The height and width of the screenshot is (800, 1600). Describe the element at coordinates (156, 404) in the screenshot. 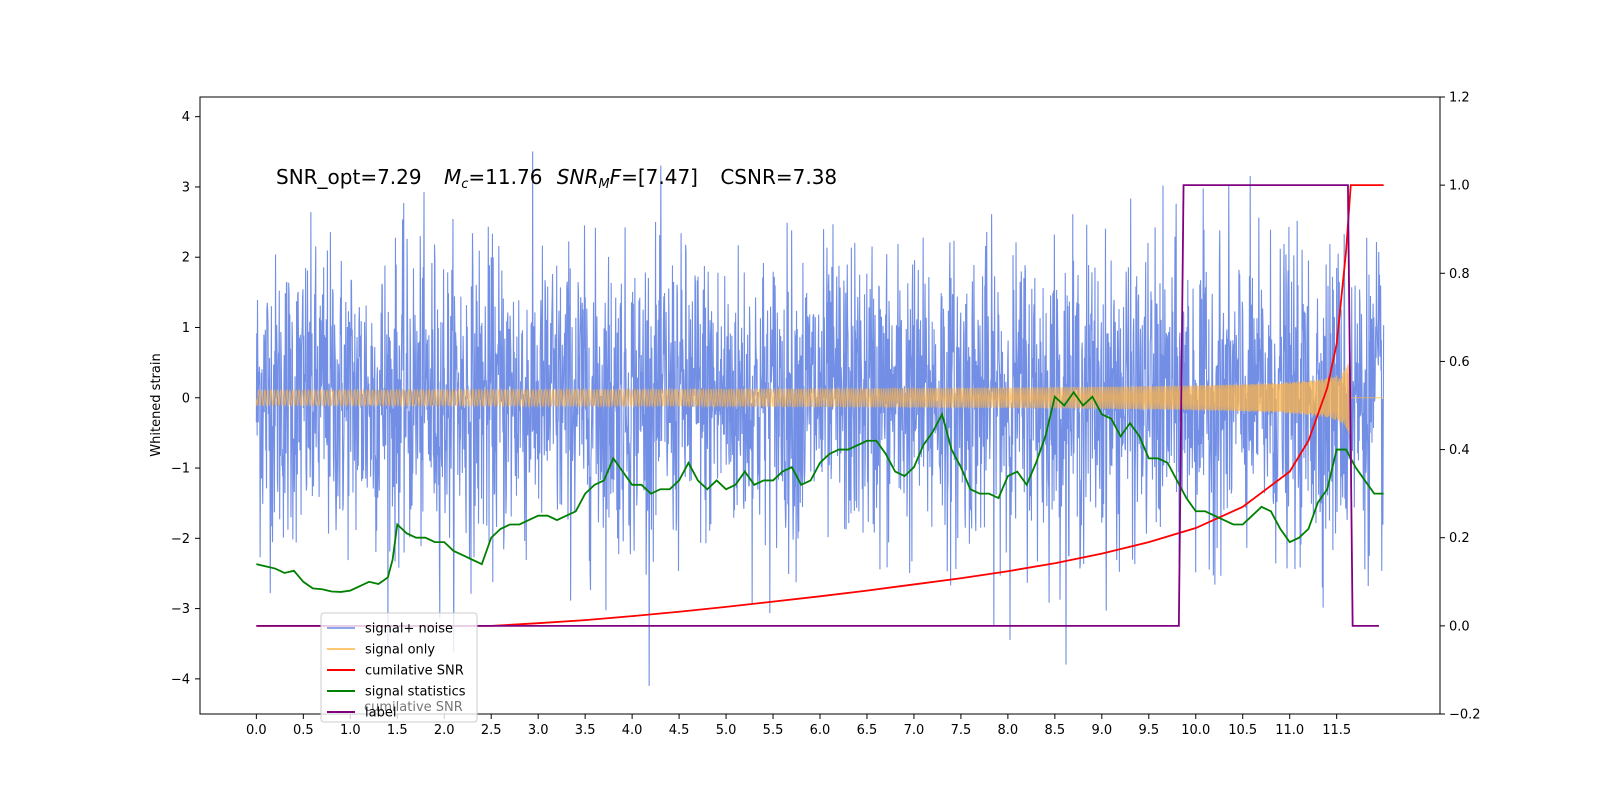

I see `y-axis-label: Whitened strain` at that location.